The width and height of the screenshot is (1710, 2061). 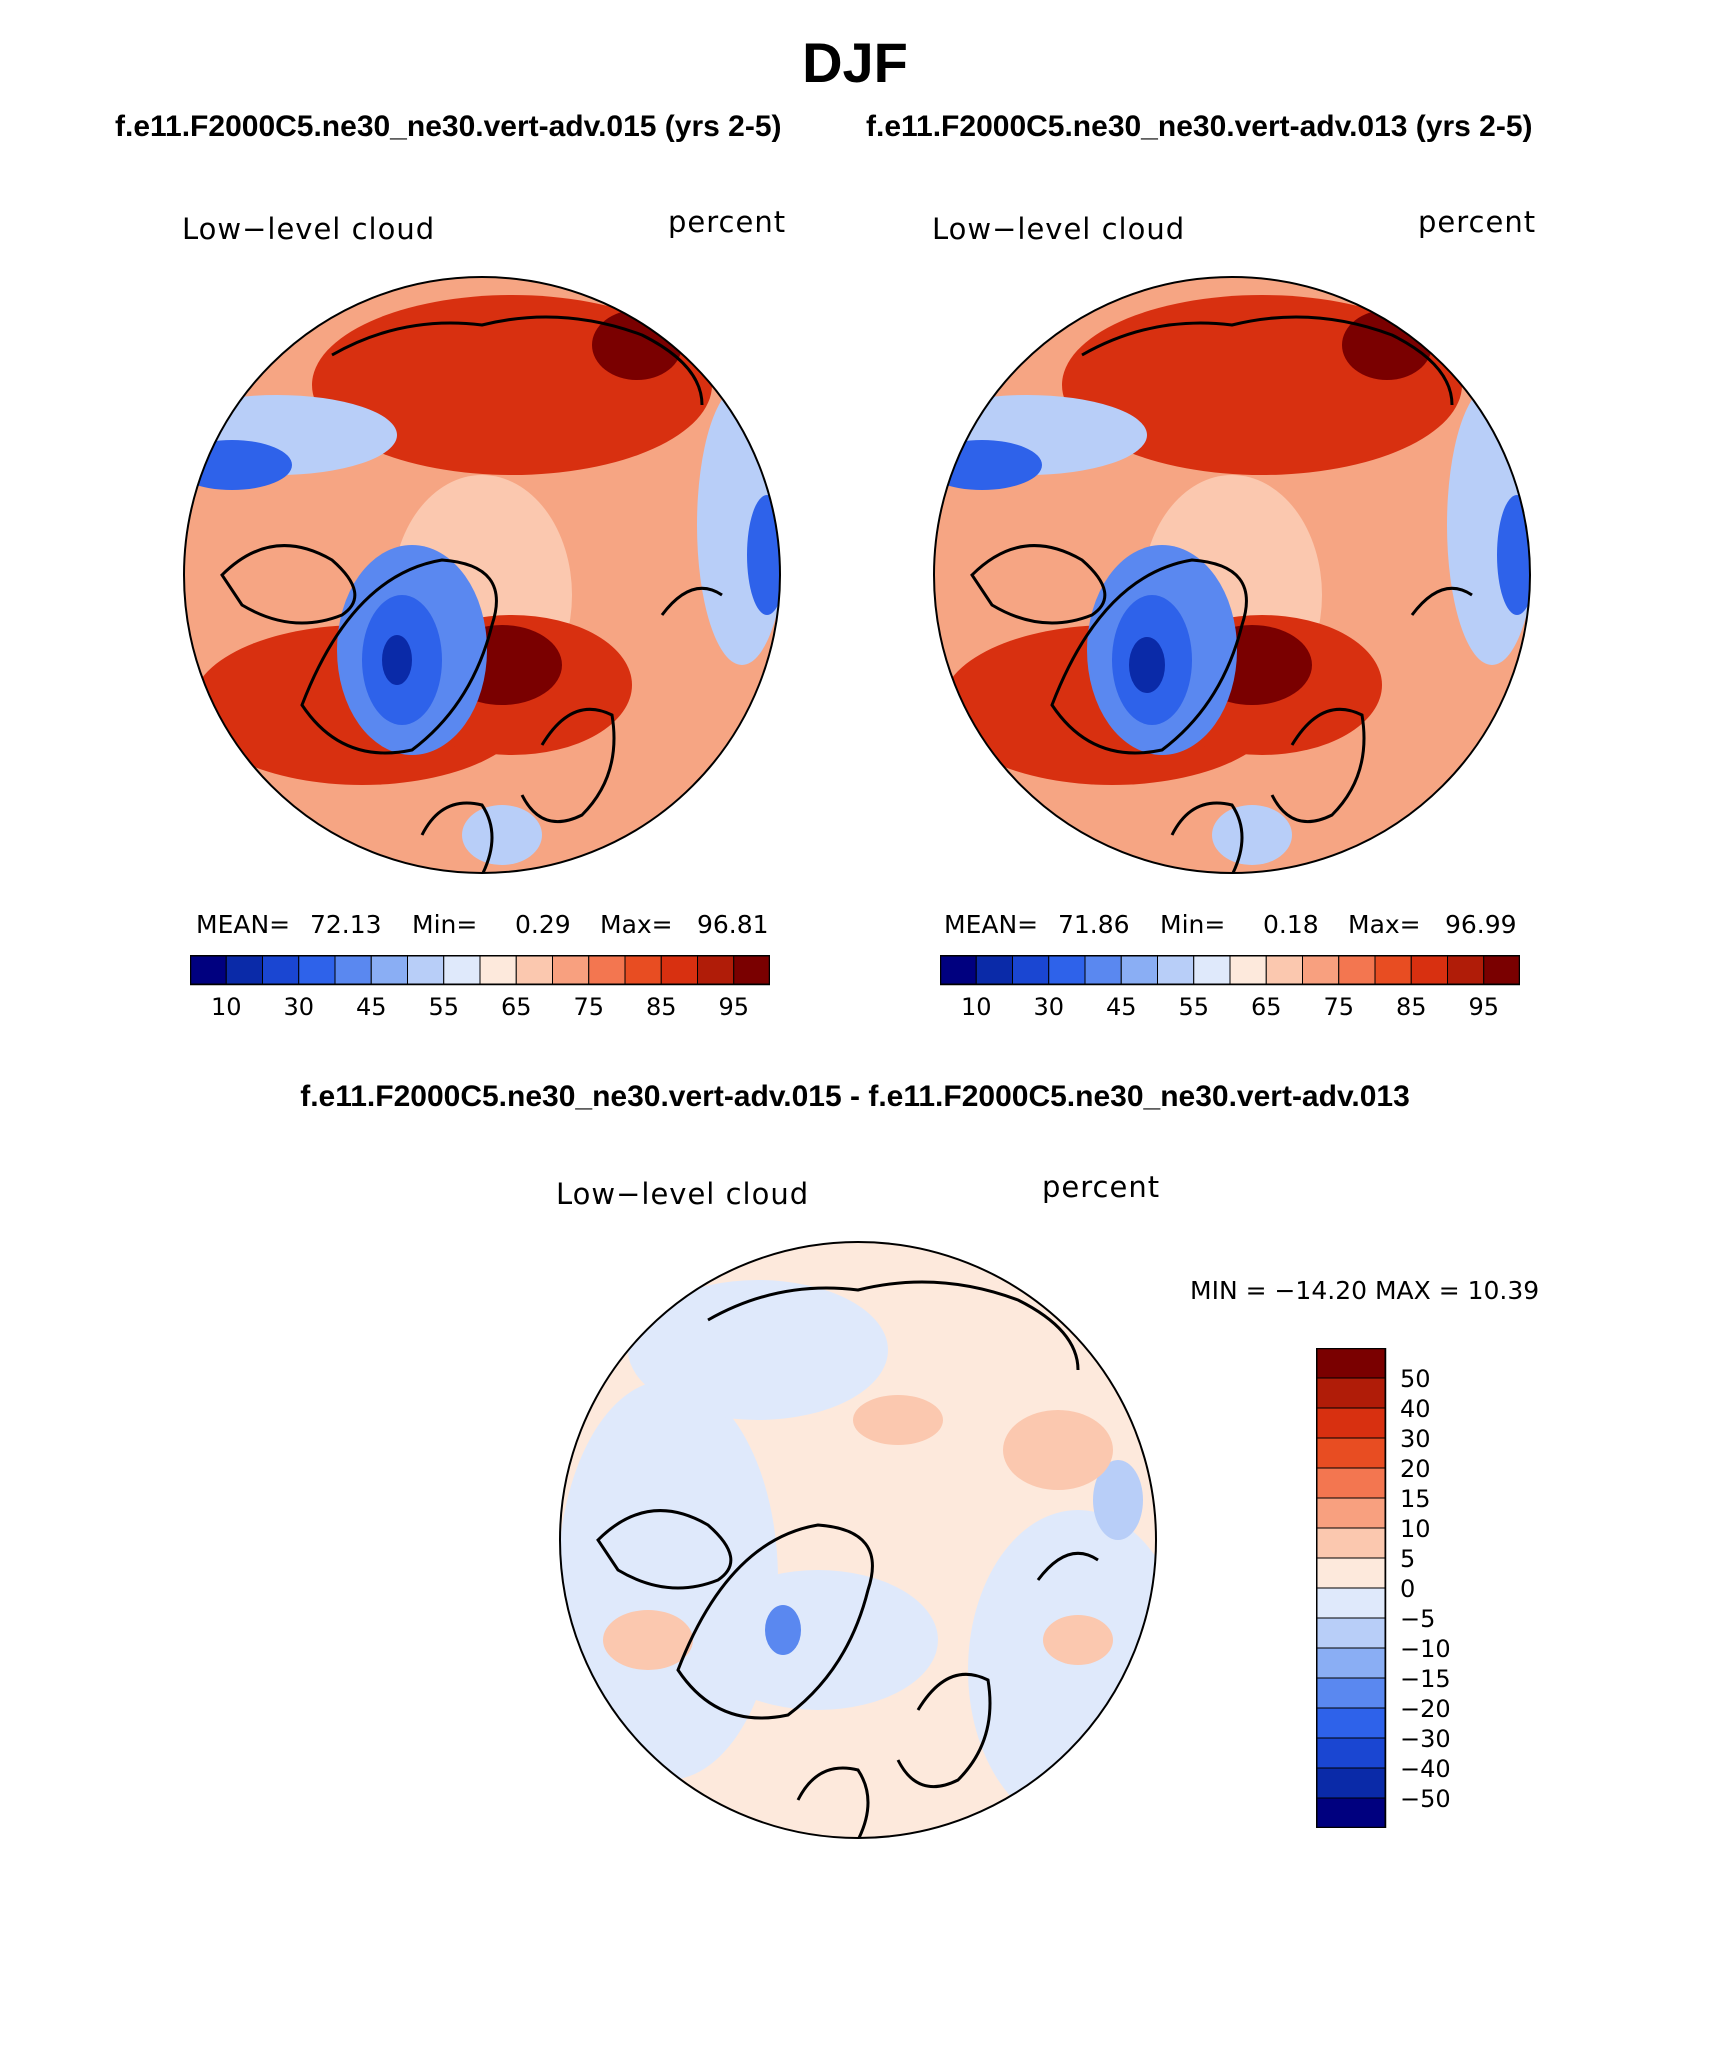 I want to click on panel1-units-label: percent, so click(x=727, y=222).